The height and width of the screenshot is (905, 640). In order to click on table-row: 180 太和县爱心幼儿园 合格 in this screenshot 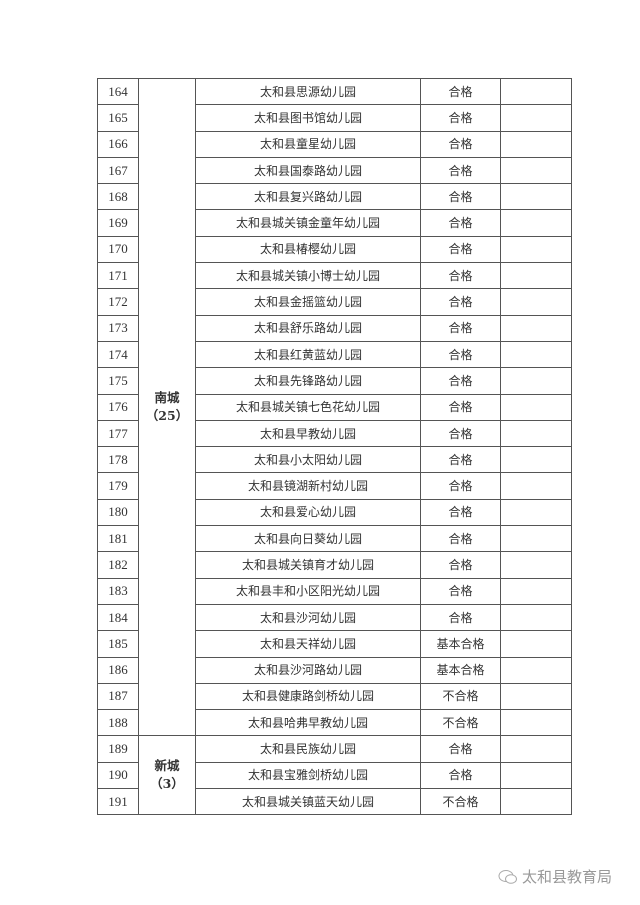, I will do `click(334, 512)`.